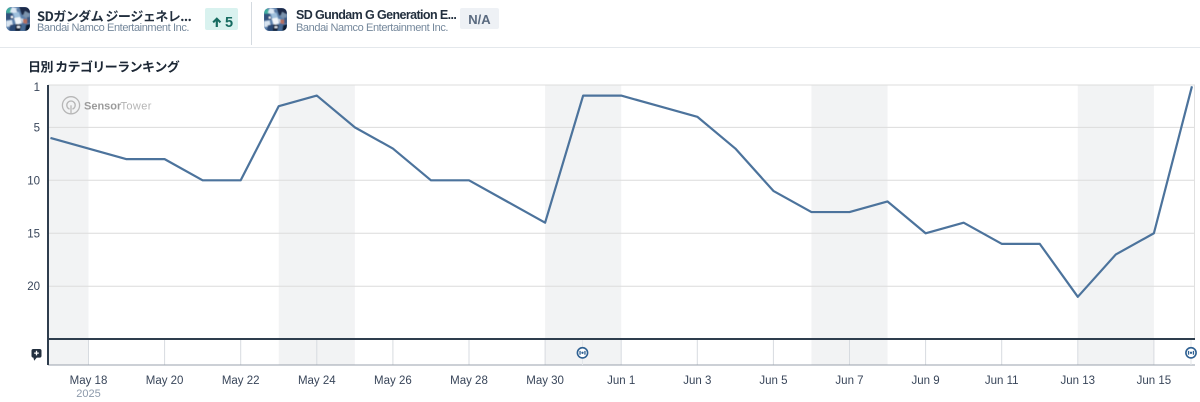  Describe the element at coordinates (1078, 381) in the screenshot. I see `svg-text: Jun 13` at that location.